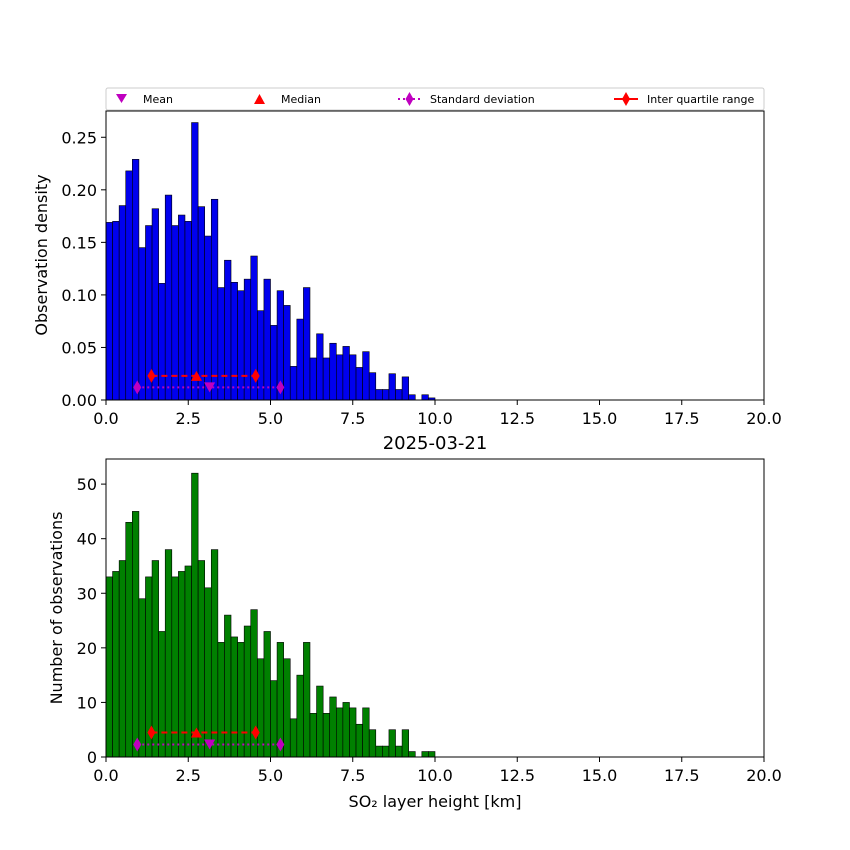 The width and height of the screenshot is (850, 850). Describe the element at coordinates (105, 418) in the screenshot. I see `density-x-tick-label: 0.0` at that location.